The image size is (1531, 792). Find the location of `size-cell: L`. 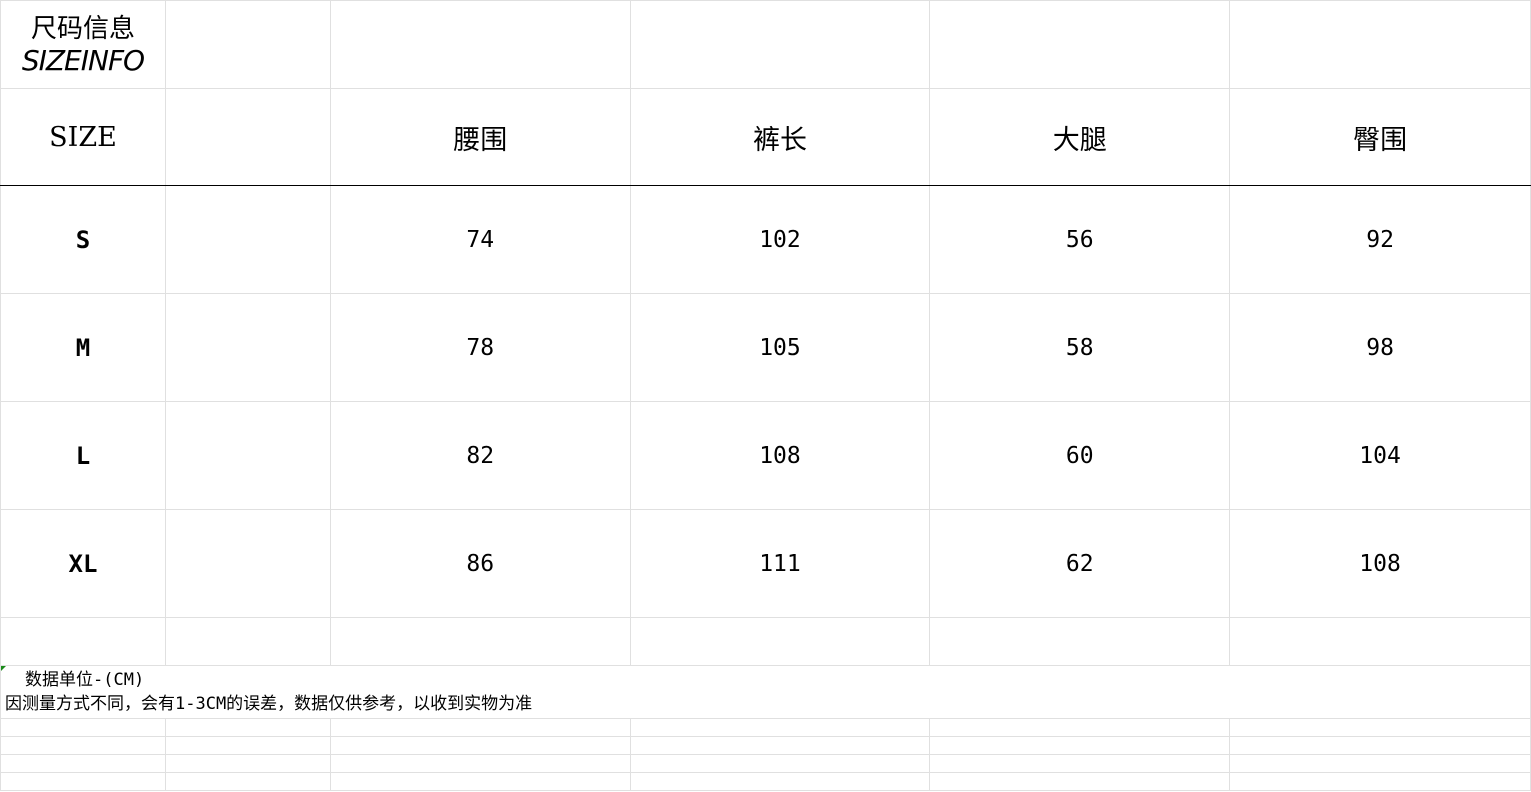

size-cell: L is located at coordinates (83, 455).